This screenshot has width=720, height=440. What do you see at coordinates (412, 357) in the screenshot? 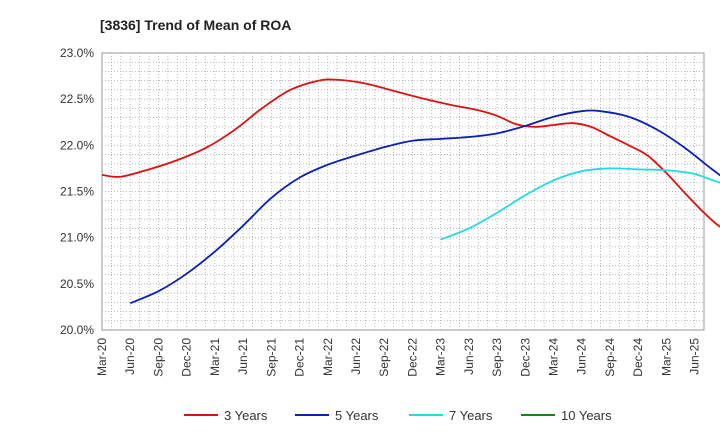
I see `x-tick-label: Dec-22` at bounding box center [412, 357].